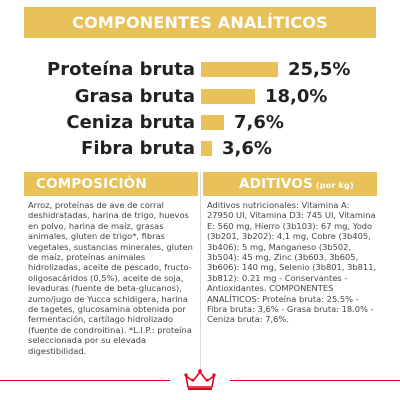  I want to click on nutrient-label: Ceniza bruta, so click(130, 122).